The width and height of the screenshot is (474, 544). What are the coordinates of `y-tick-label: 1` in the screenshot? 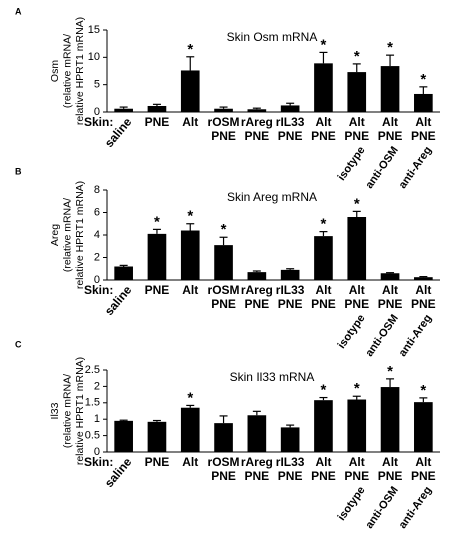 It's located at (97, 419).